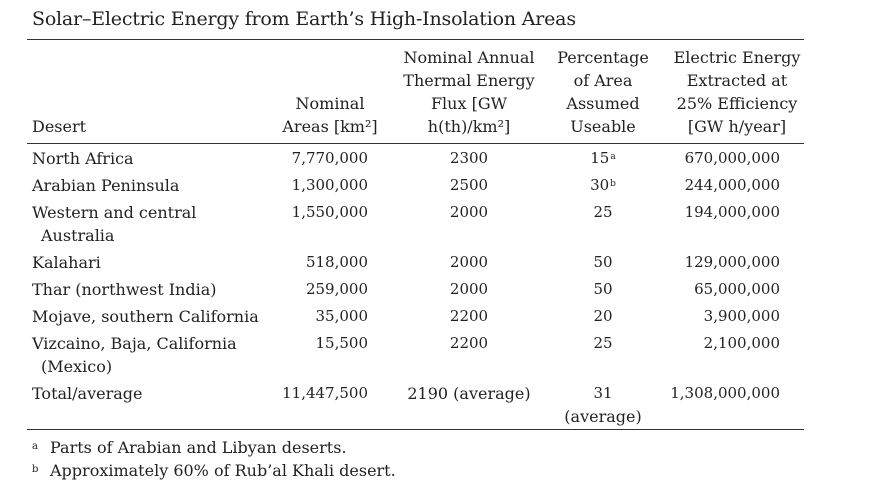  Describe the element at coordinates (106, 185) in the screenshot. I see `row-name: Arabian Peninsula` at that location.